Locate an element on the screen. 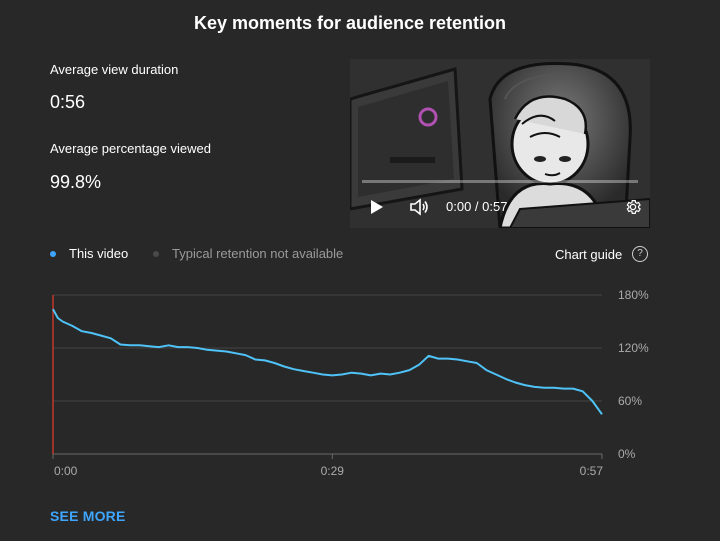 This screenshot has height=541, width=720. video-thumbnail is located at coordinates (500, 143).